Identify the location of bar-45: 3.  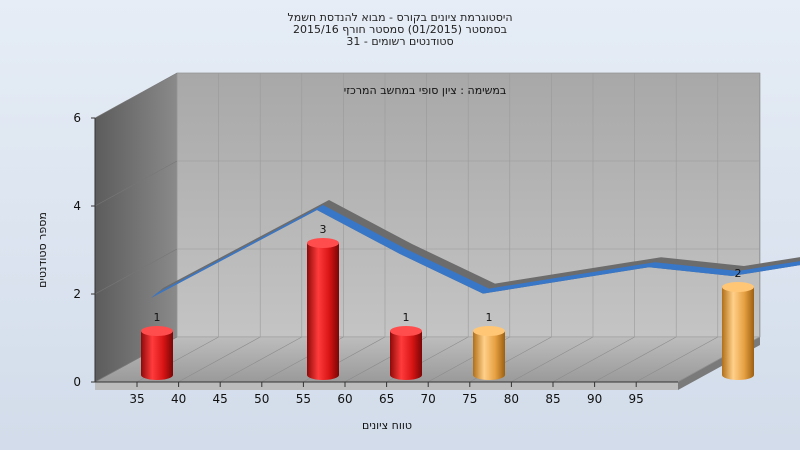
(323, 301).